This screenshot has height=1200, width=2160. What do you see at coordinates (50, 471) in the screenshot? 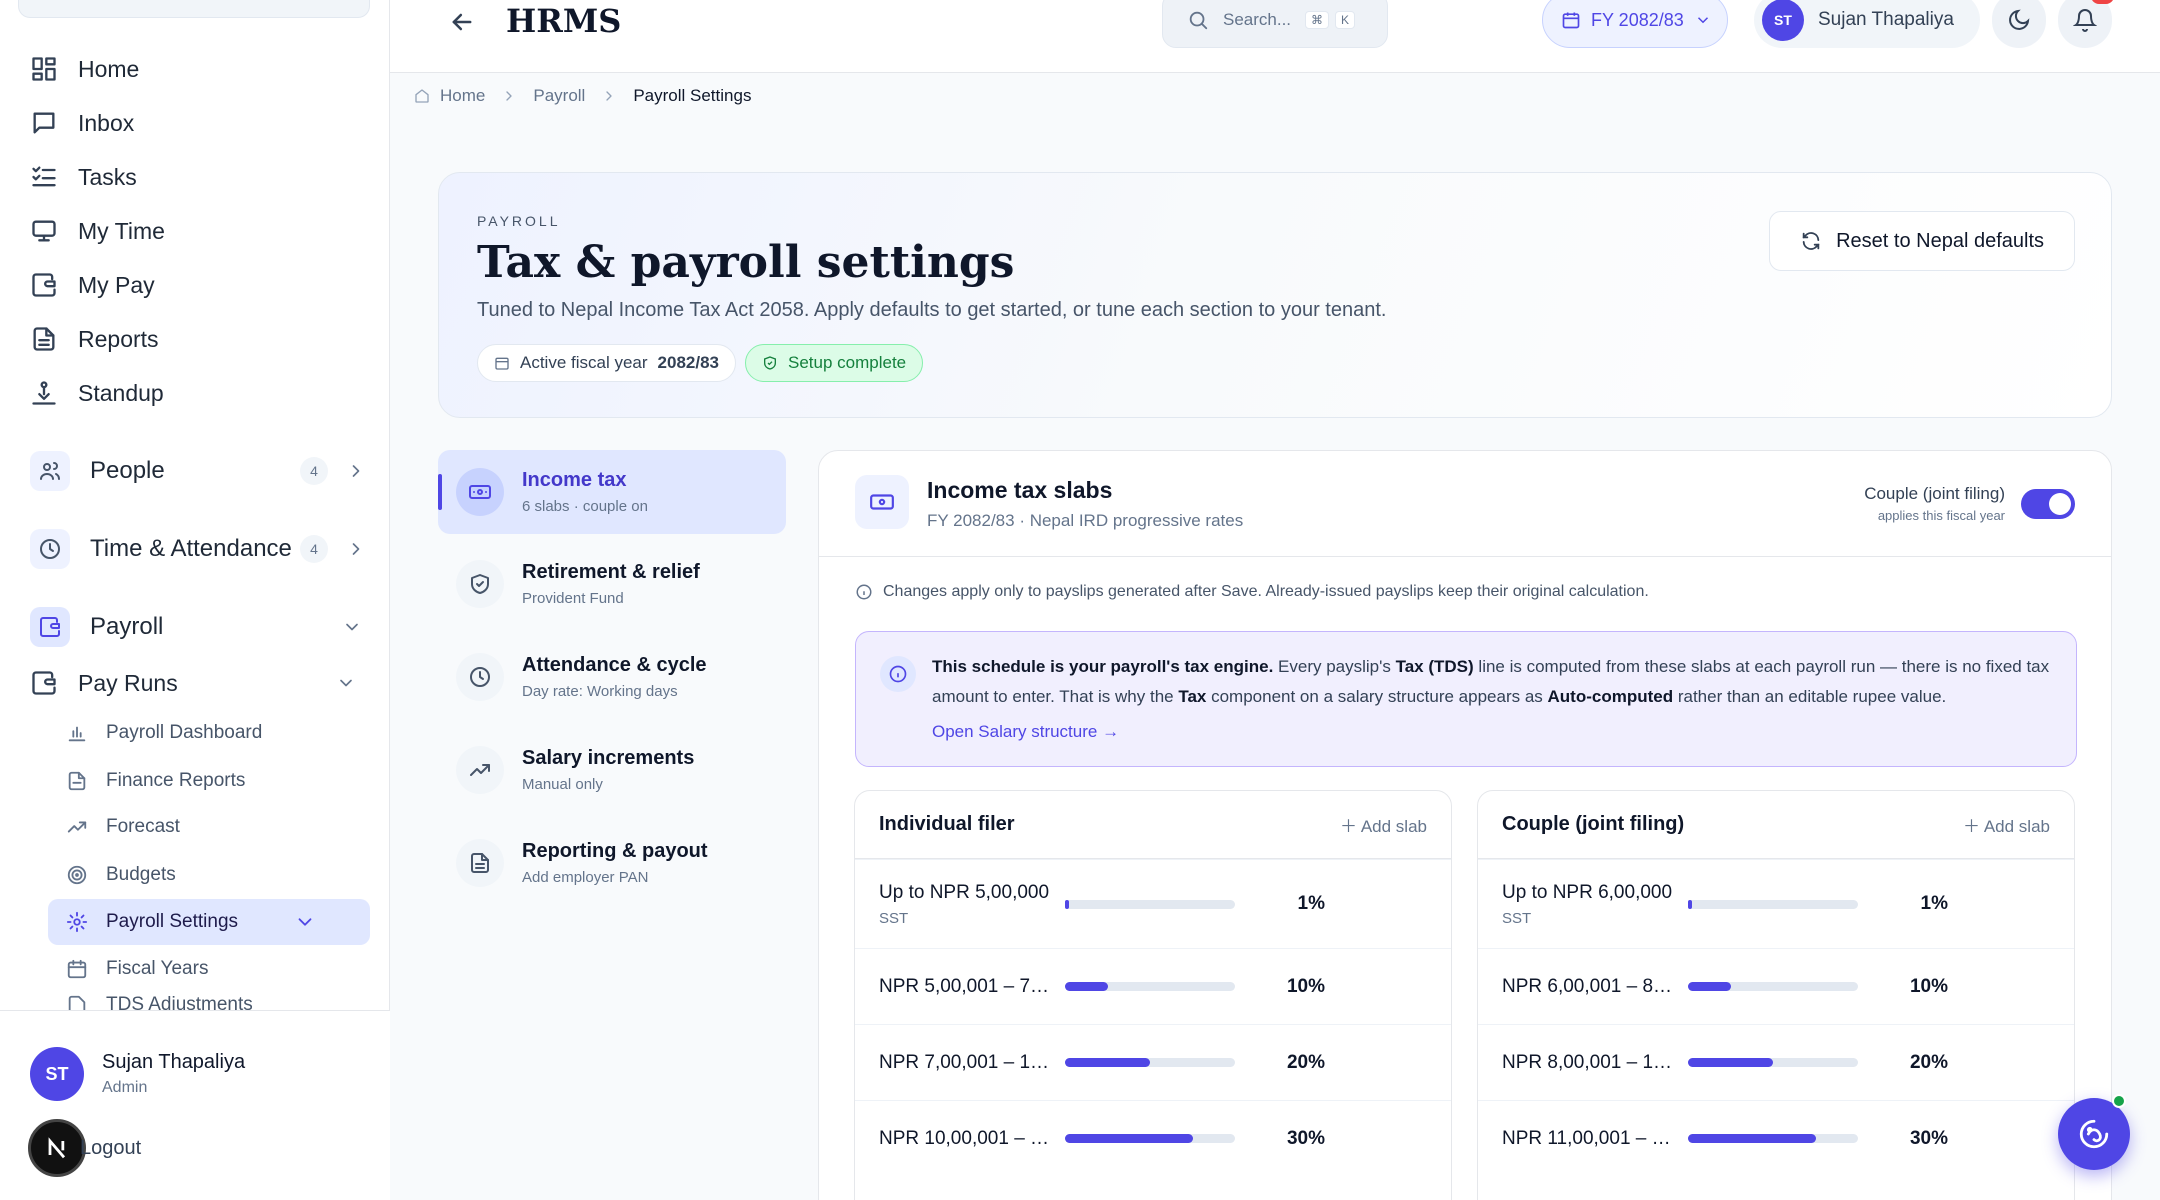
I see `users-icon` at bounding box center [50, 471].